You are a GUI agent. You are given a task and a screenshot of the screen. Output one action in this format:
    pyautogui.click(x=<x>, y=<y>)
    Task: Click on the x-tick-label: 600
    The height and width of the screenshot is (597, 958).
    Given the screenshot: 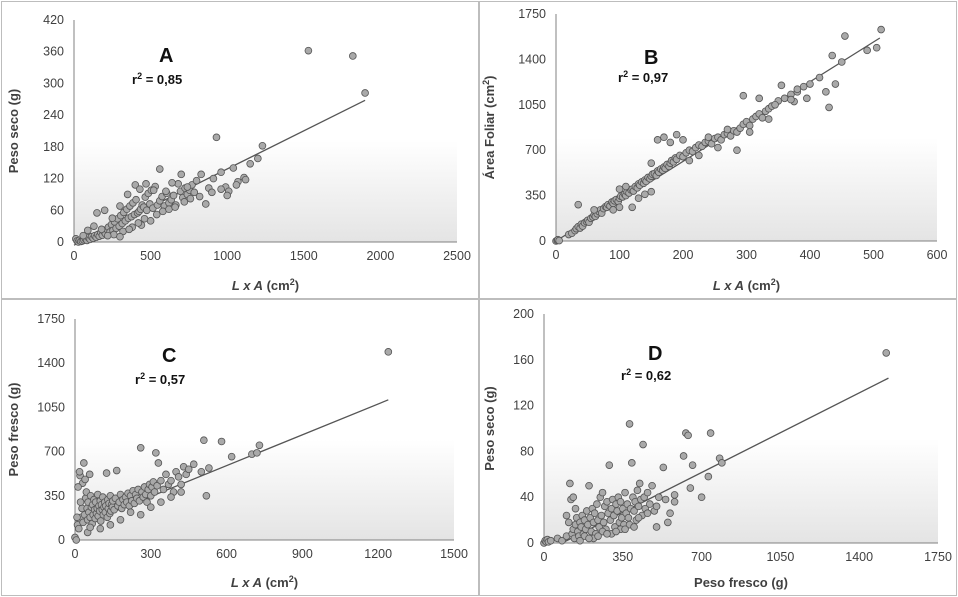 What is the action you would take?
    pyautogui.click(x=226, y=554)
    